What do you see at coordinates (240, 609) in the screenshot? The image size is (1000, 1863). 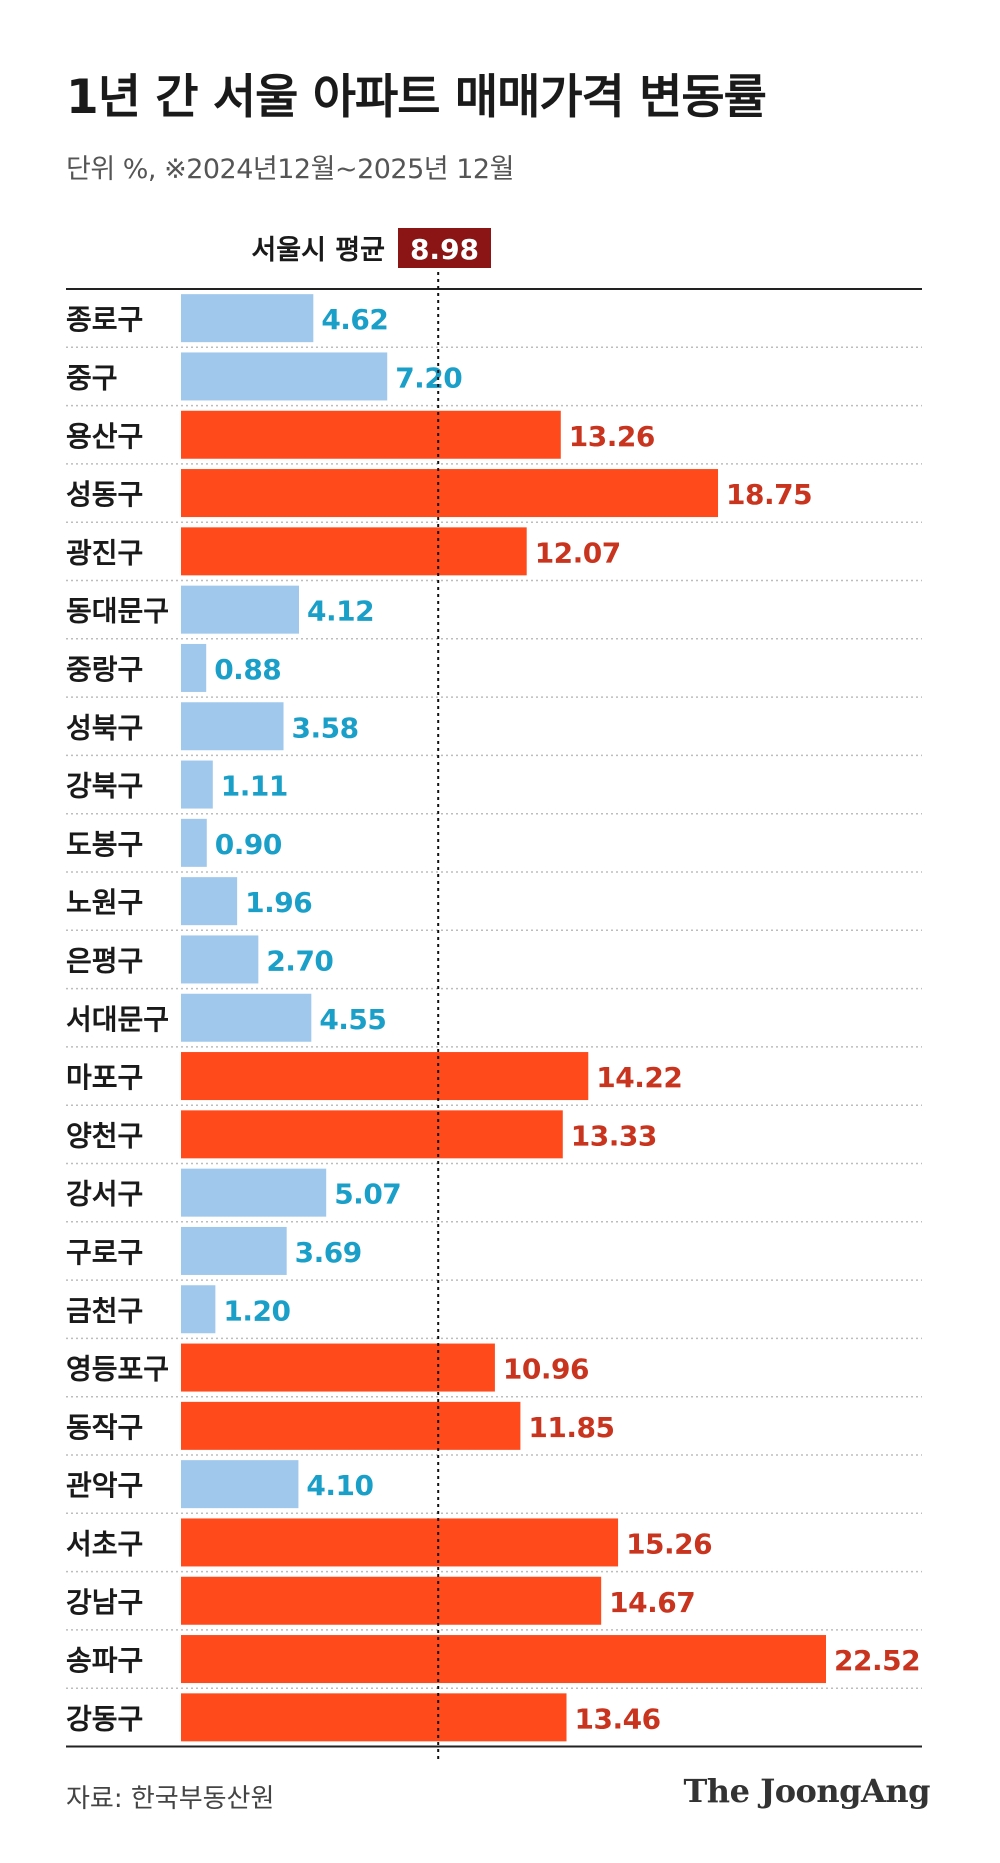 I see `bar-동대문구` at bounding box center [240, 609].